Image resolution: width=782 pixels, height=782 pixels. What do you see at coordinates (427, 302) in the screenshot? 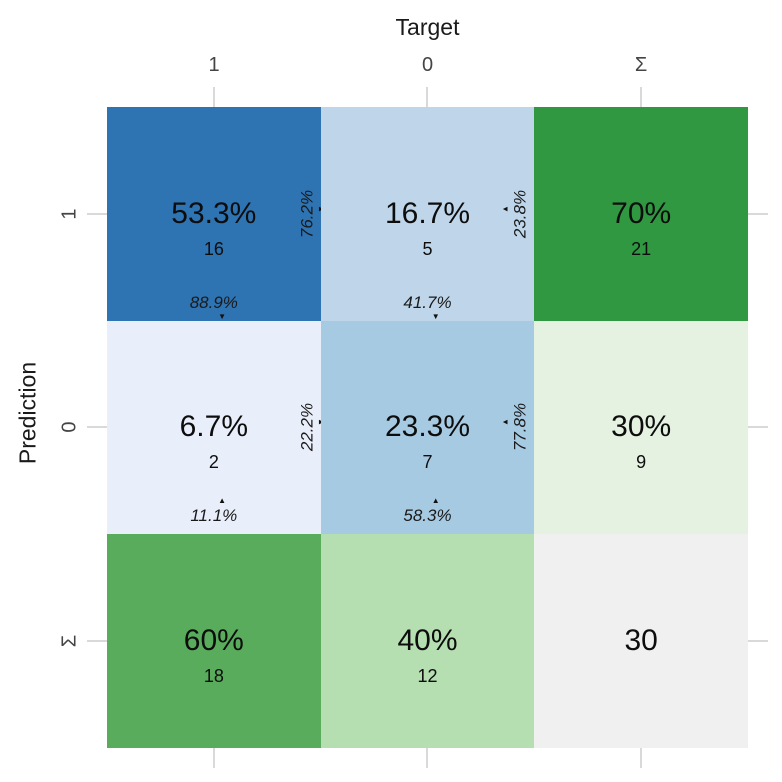
I see `column-percentage-text: 41.7%` at bounding box center [427, 302].